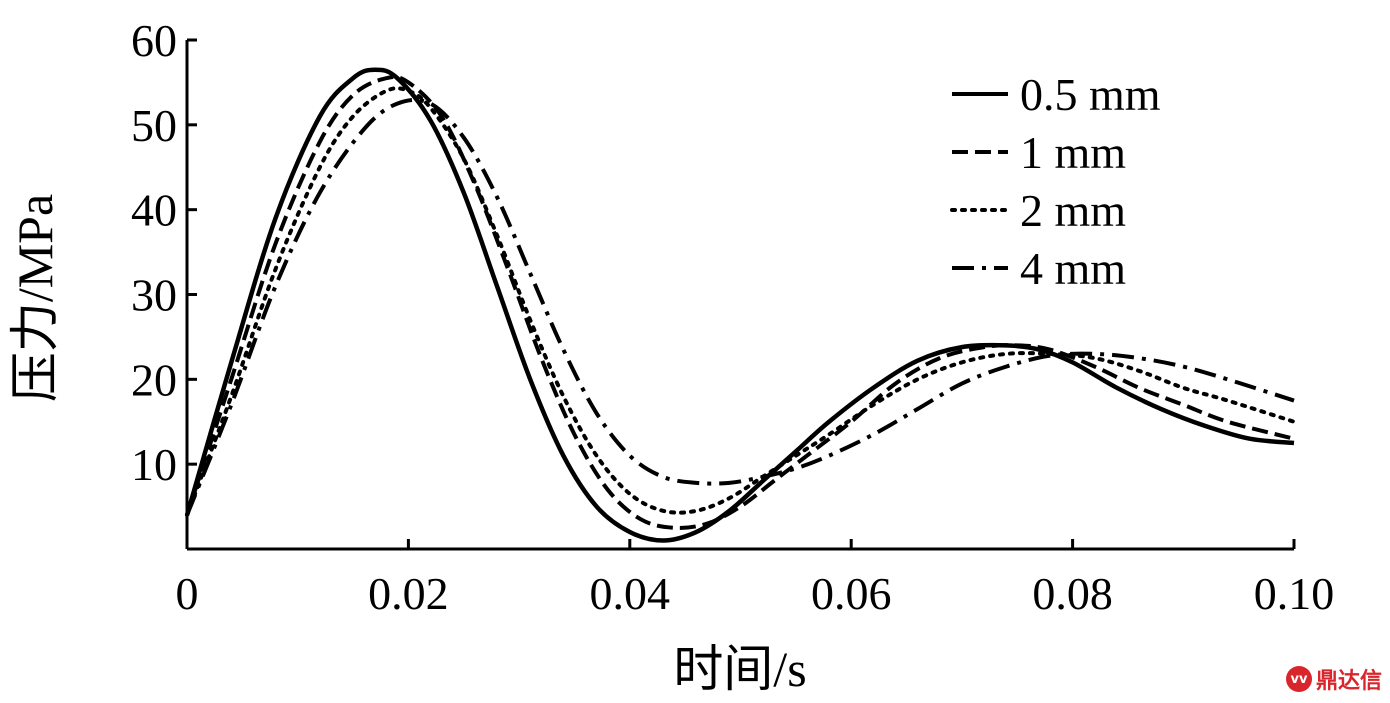 This screenshot has height=703, width=1390. What do you see at coordinates (35, 298) in the screenshot?
I see `y-axis-title: 压力/MPa` at bounding box center [35, 298].